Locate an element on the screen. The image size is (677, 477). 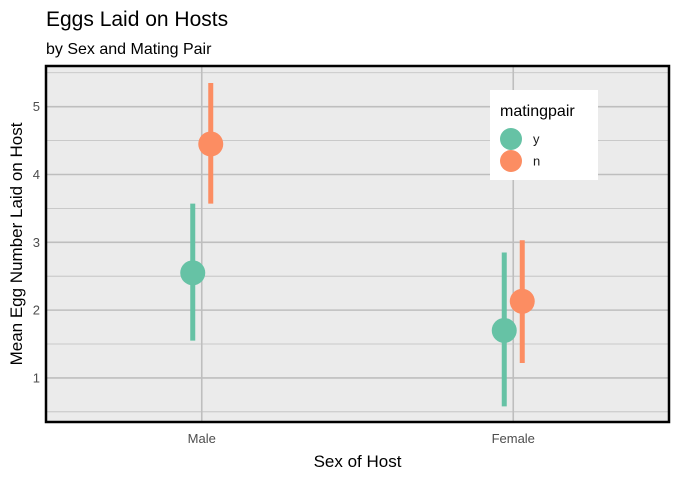
y-tick-label: 3 is located at coordinates (36, 242).